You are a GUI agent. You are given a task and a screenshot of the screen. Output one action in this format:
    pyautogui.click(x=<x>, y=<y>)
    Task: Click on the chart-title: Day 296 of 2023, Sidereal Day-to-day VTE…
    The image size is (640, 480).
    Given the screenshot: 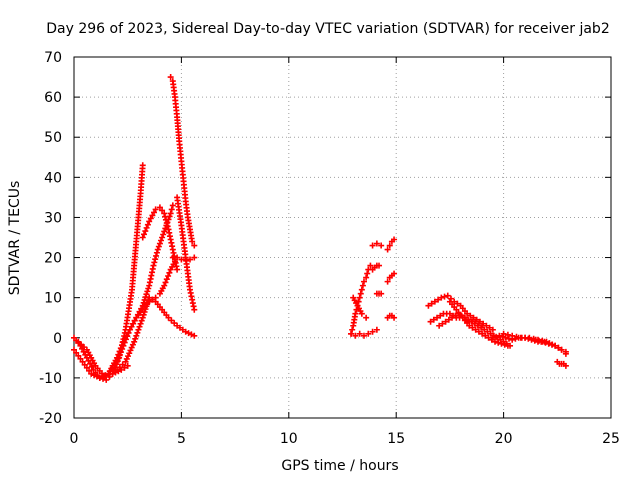 What is the action you would take?
    pyautogui.click(x=327, y=29)
    